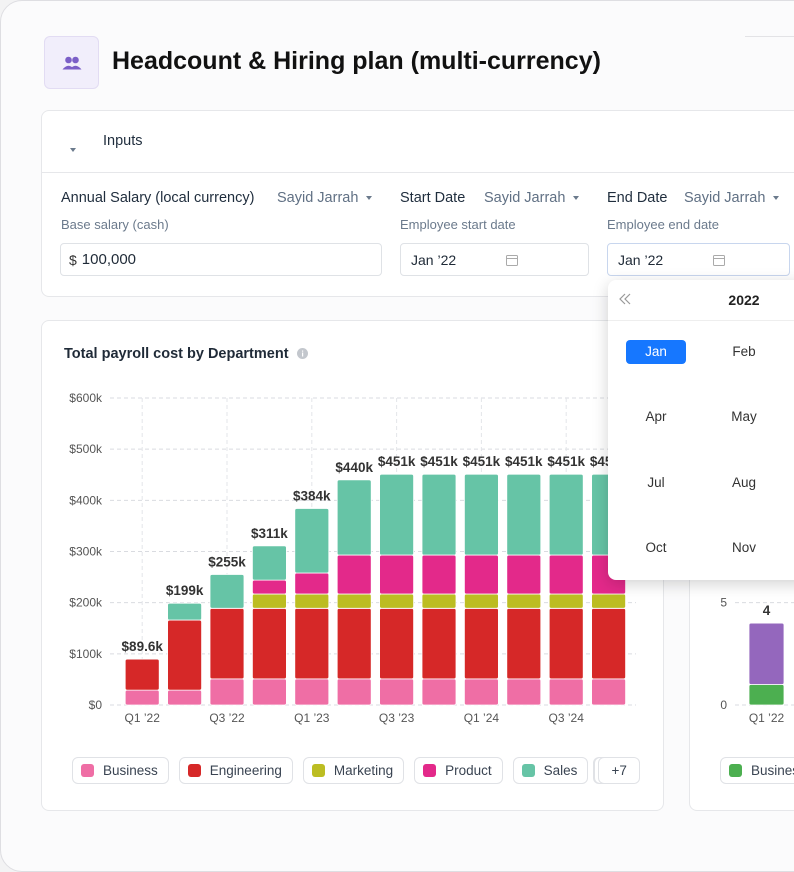 The height and width of the screenshot is (872, 794). I want to click on legend-more: +7, so click(619, 770).